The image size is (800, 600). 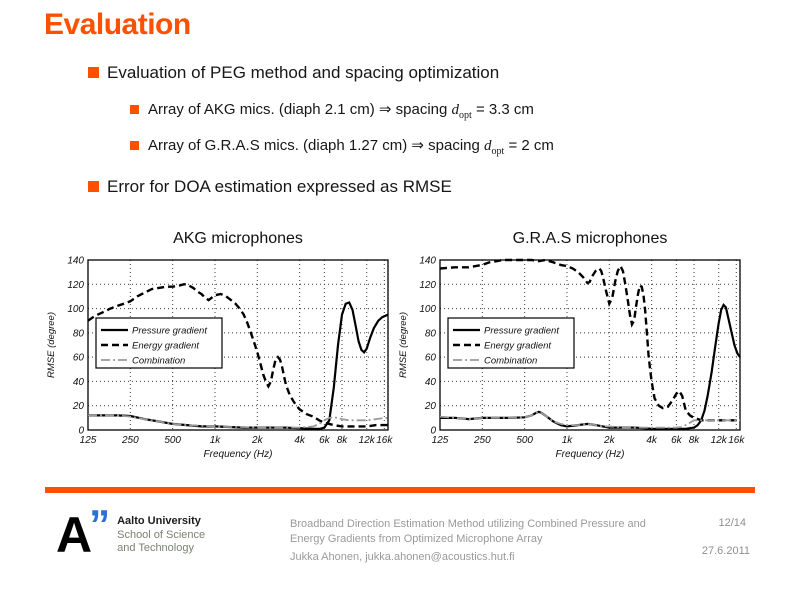 What do you see at coordinates (99, 524) in the screenshot?
I see `logo-quote-icon: ”` at bounding box center [99, 524].